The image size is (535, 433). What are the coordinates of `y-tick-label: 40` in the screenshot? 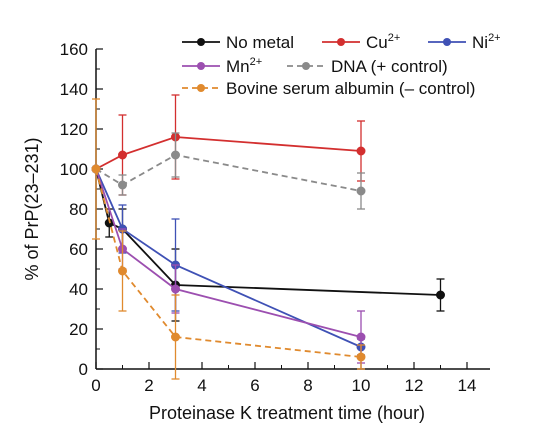 It's located at (78, 289).